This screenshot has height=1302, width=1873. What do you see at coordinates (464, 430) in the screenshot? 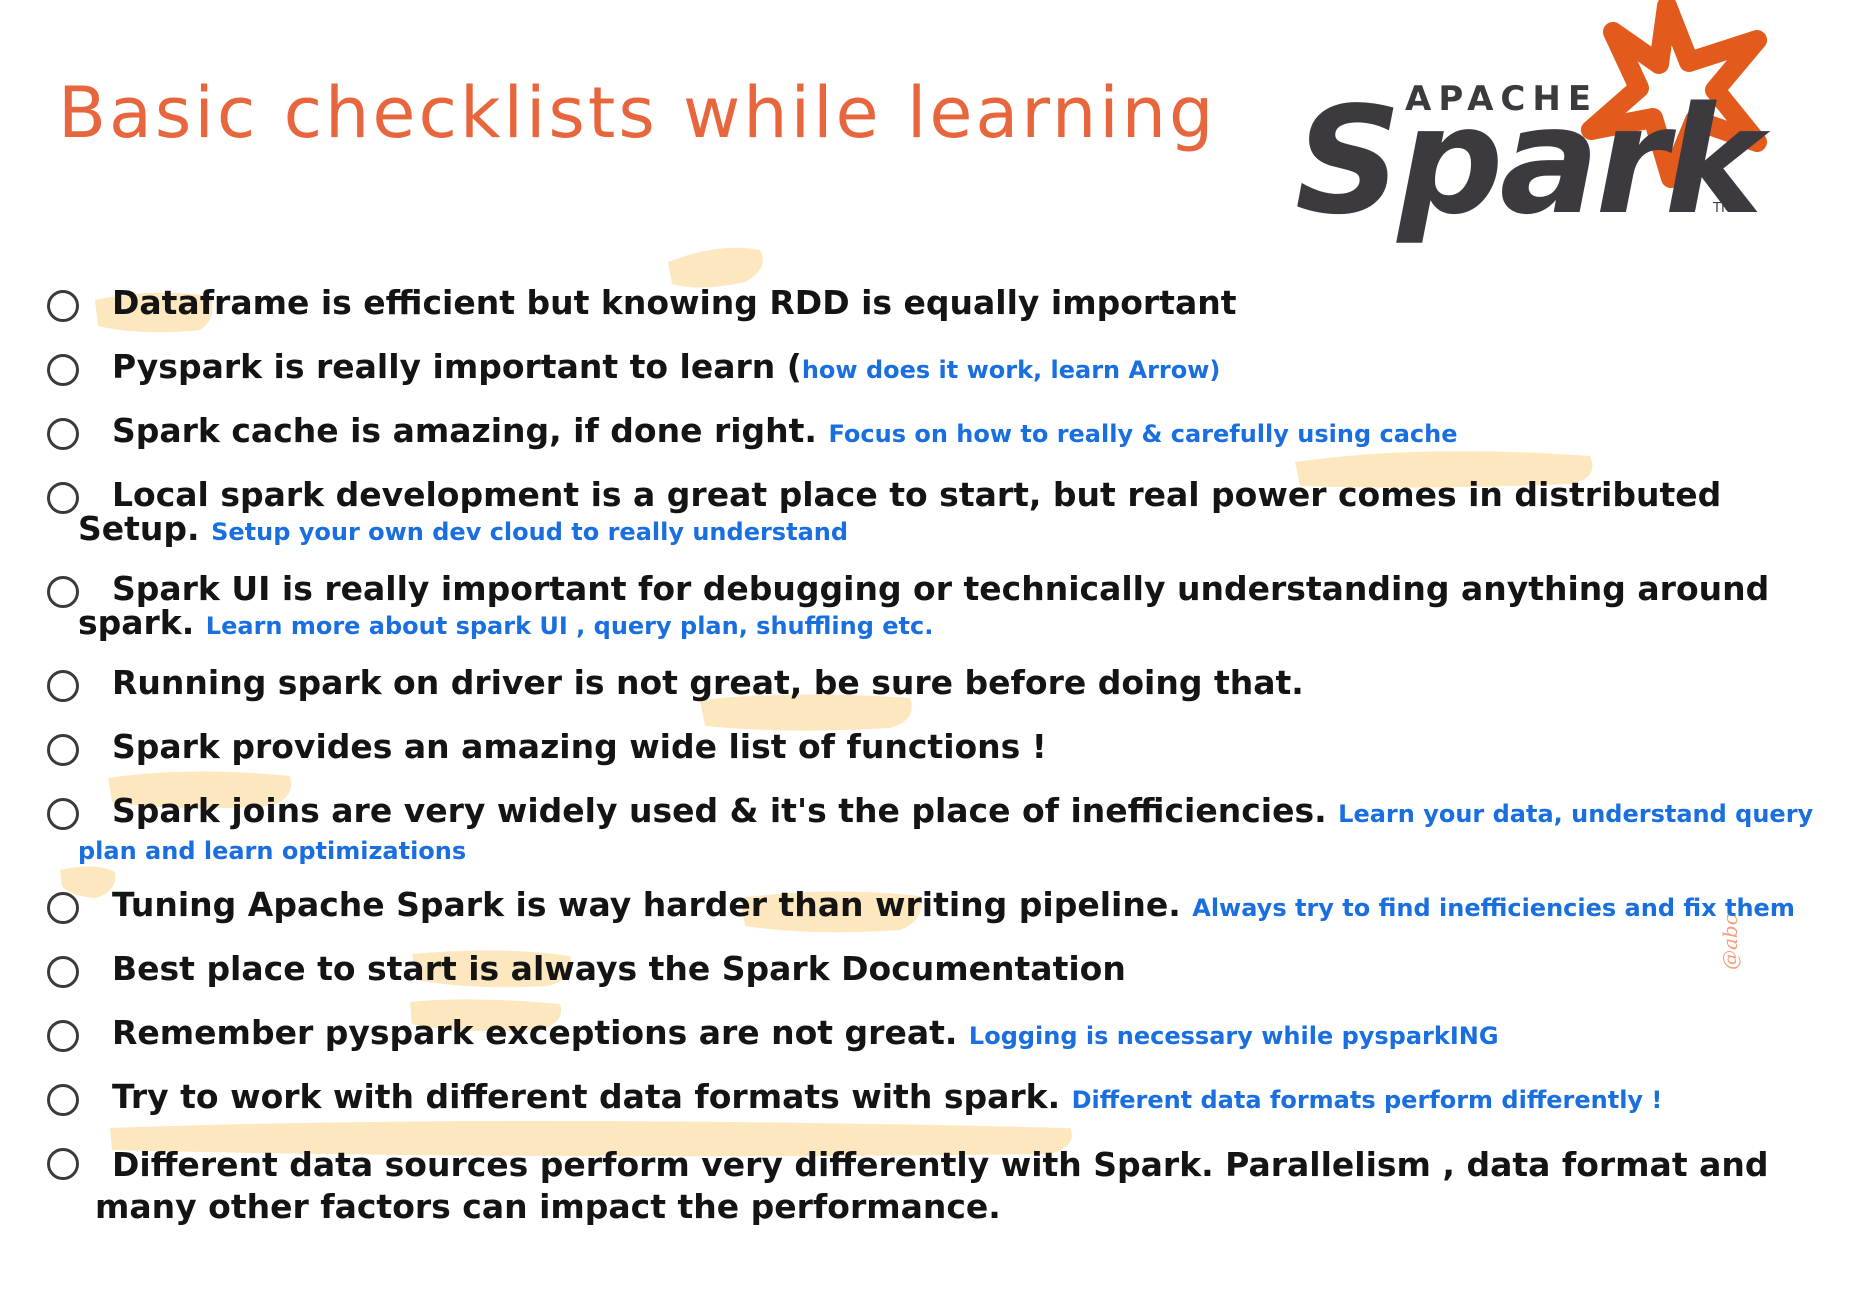
I see `item-main-text: Spark cache is amazing, if done right.` at bounding box center [464, 430].